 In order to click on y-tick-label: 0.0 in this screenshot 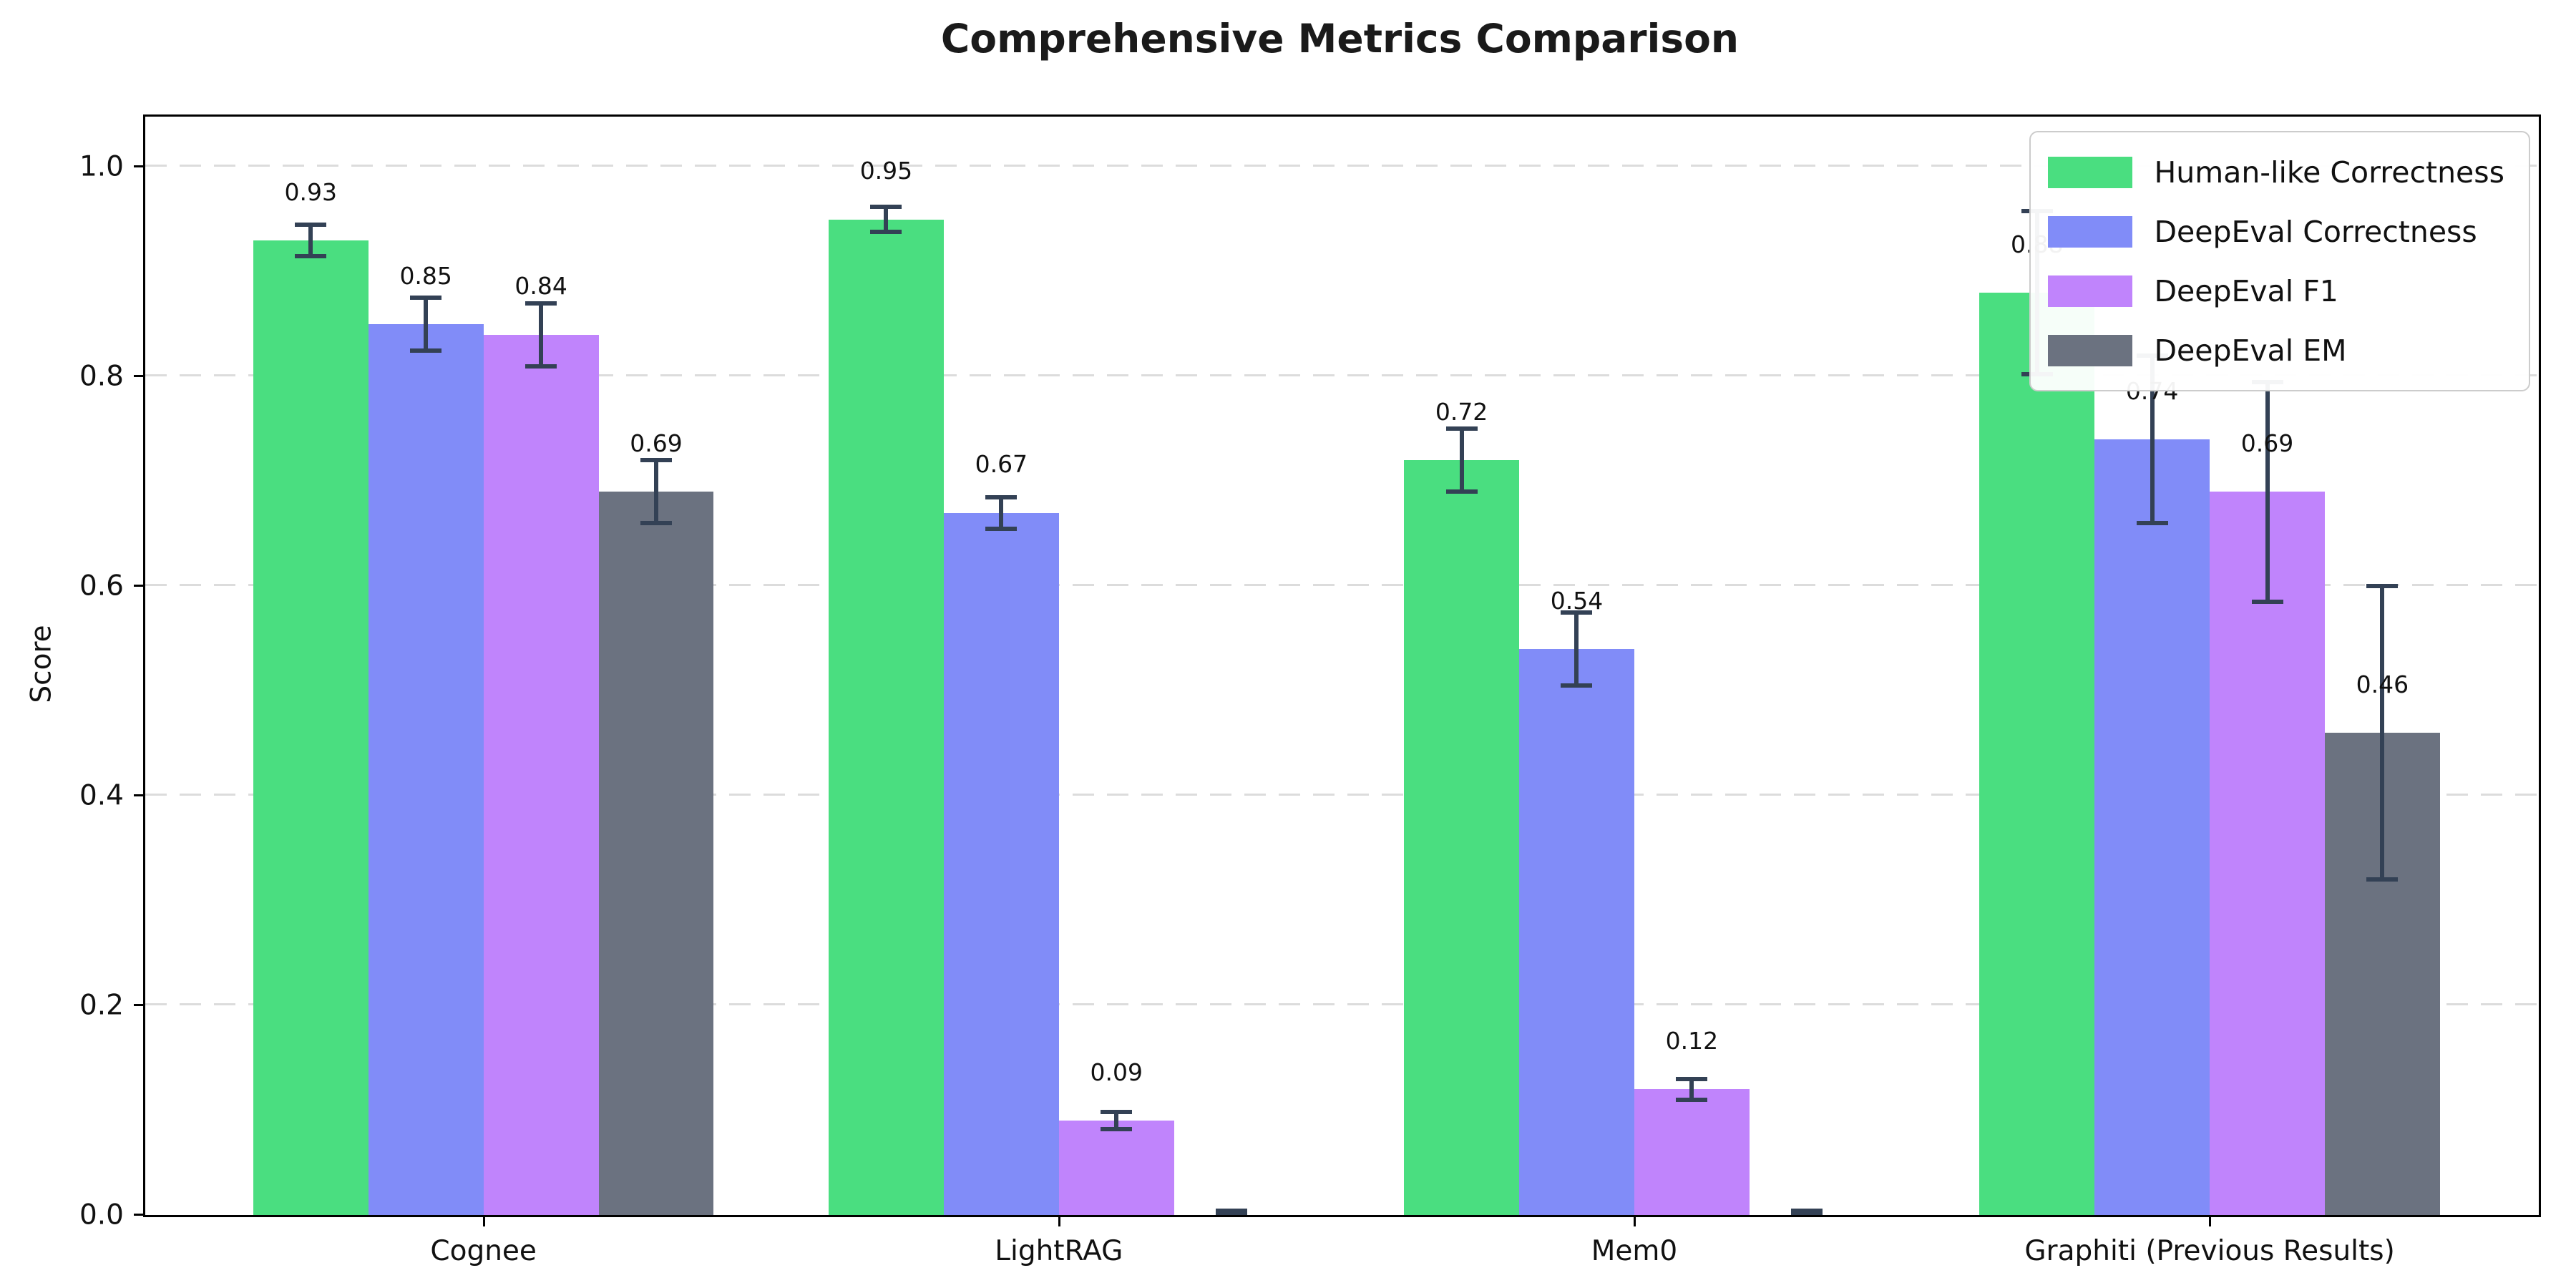, I will do `click(101, 1215)`.